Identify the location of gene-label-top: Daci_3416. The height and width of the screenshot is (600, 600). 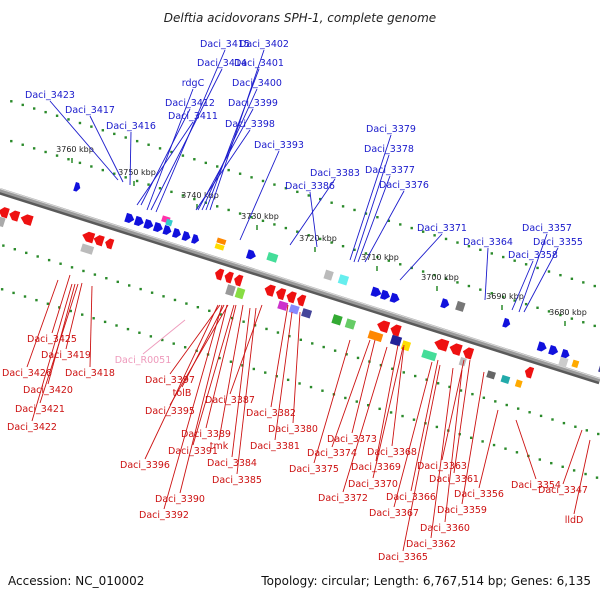
(131, 126).